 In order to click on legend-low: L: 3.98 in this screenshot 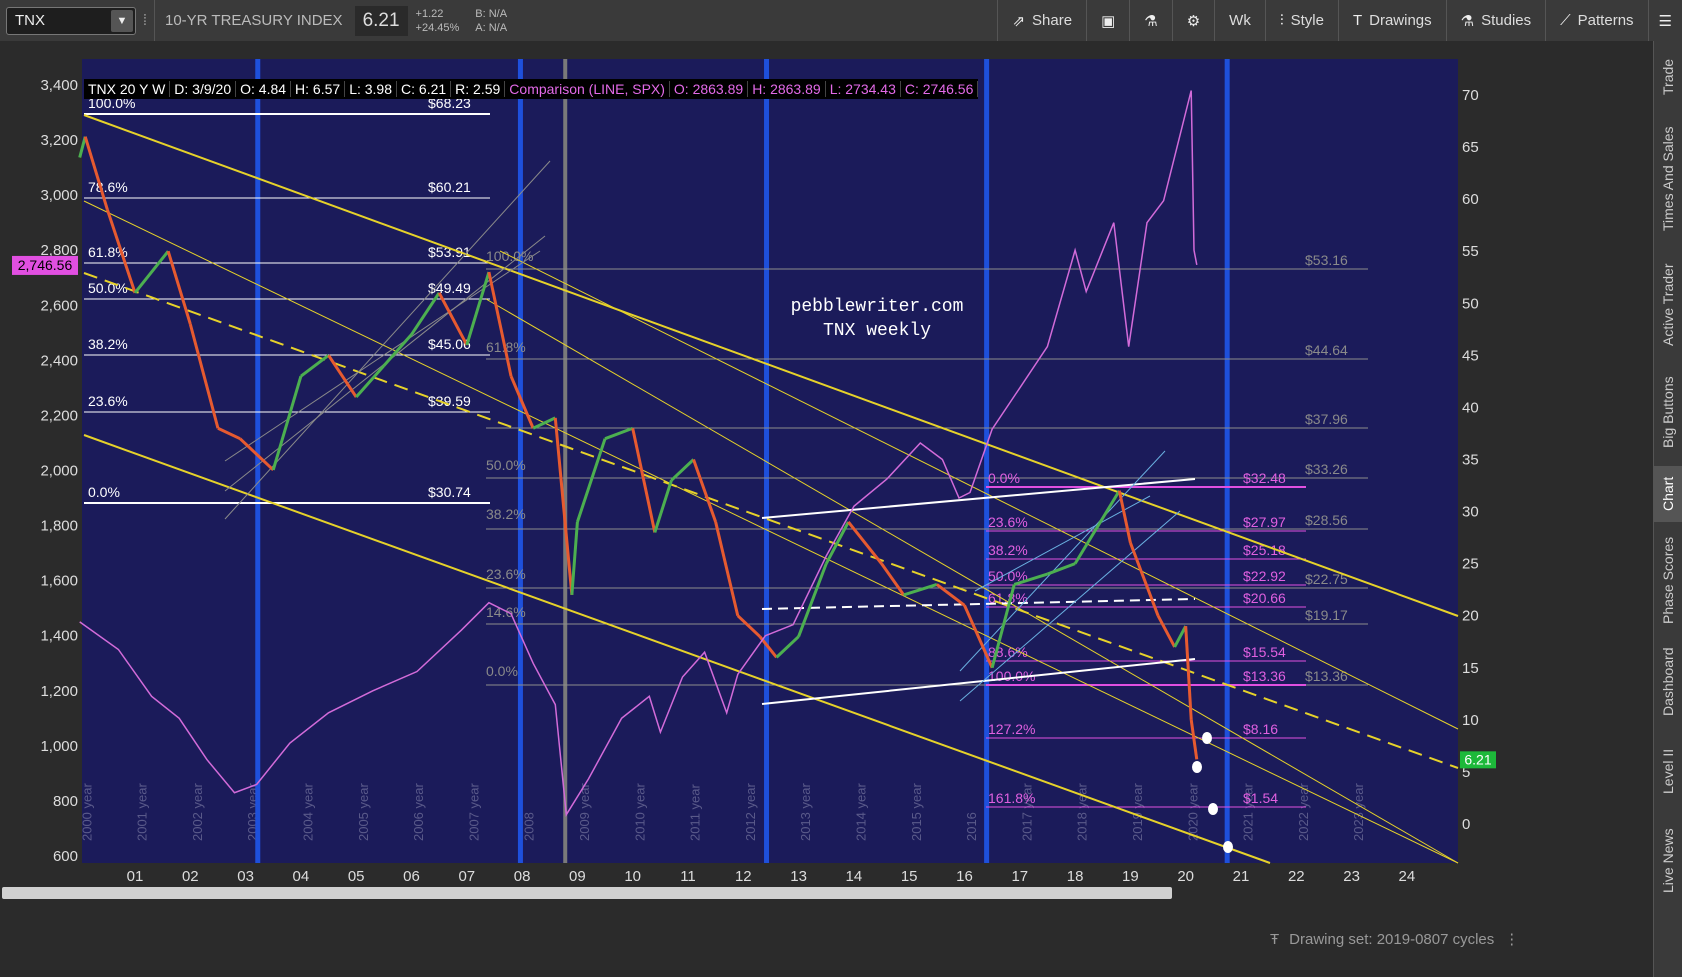, I will do `click(371, 89)`.